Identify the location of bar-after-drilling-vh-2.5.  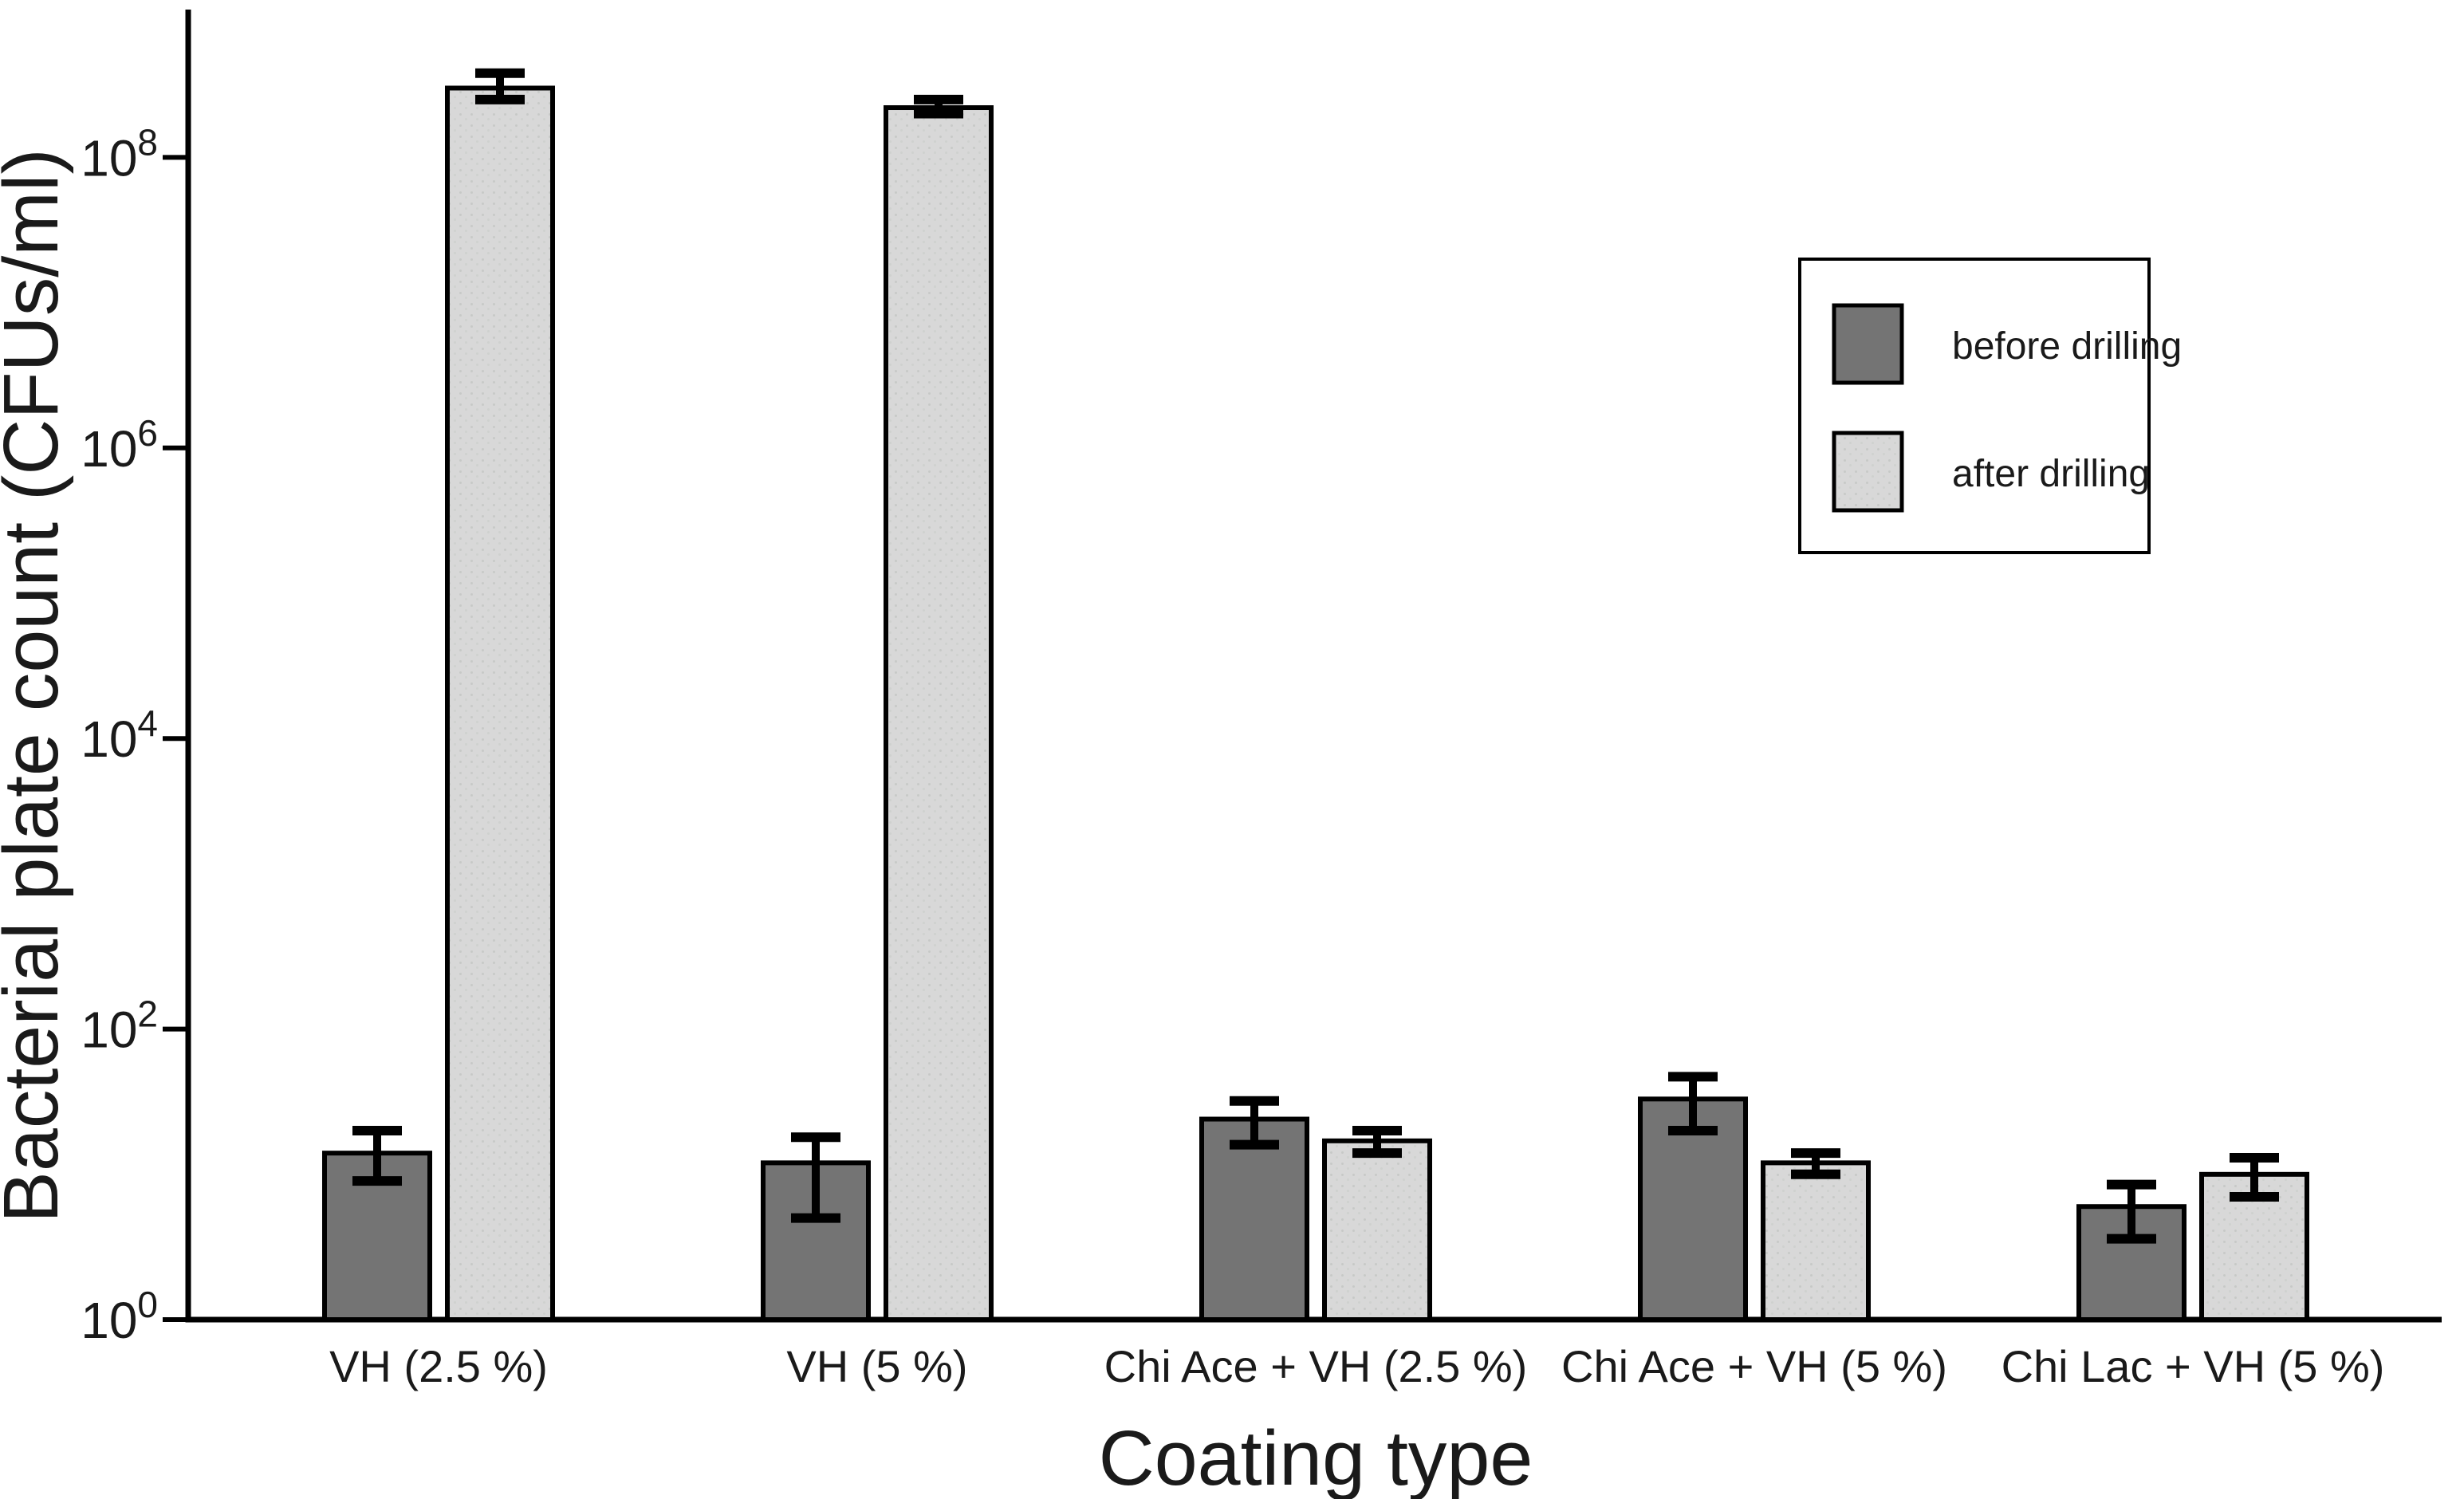
(500, 703).